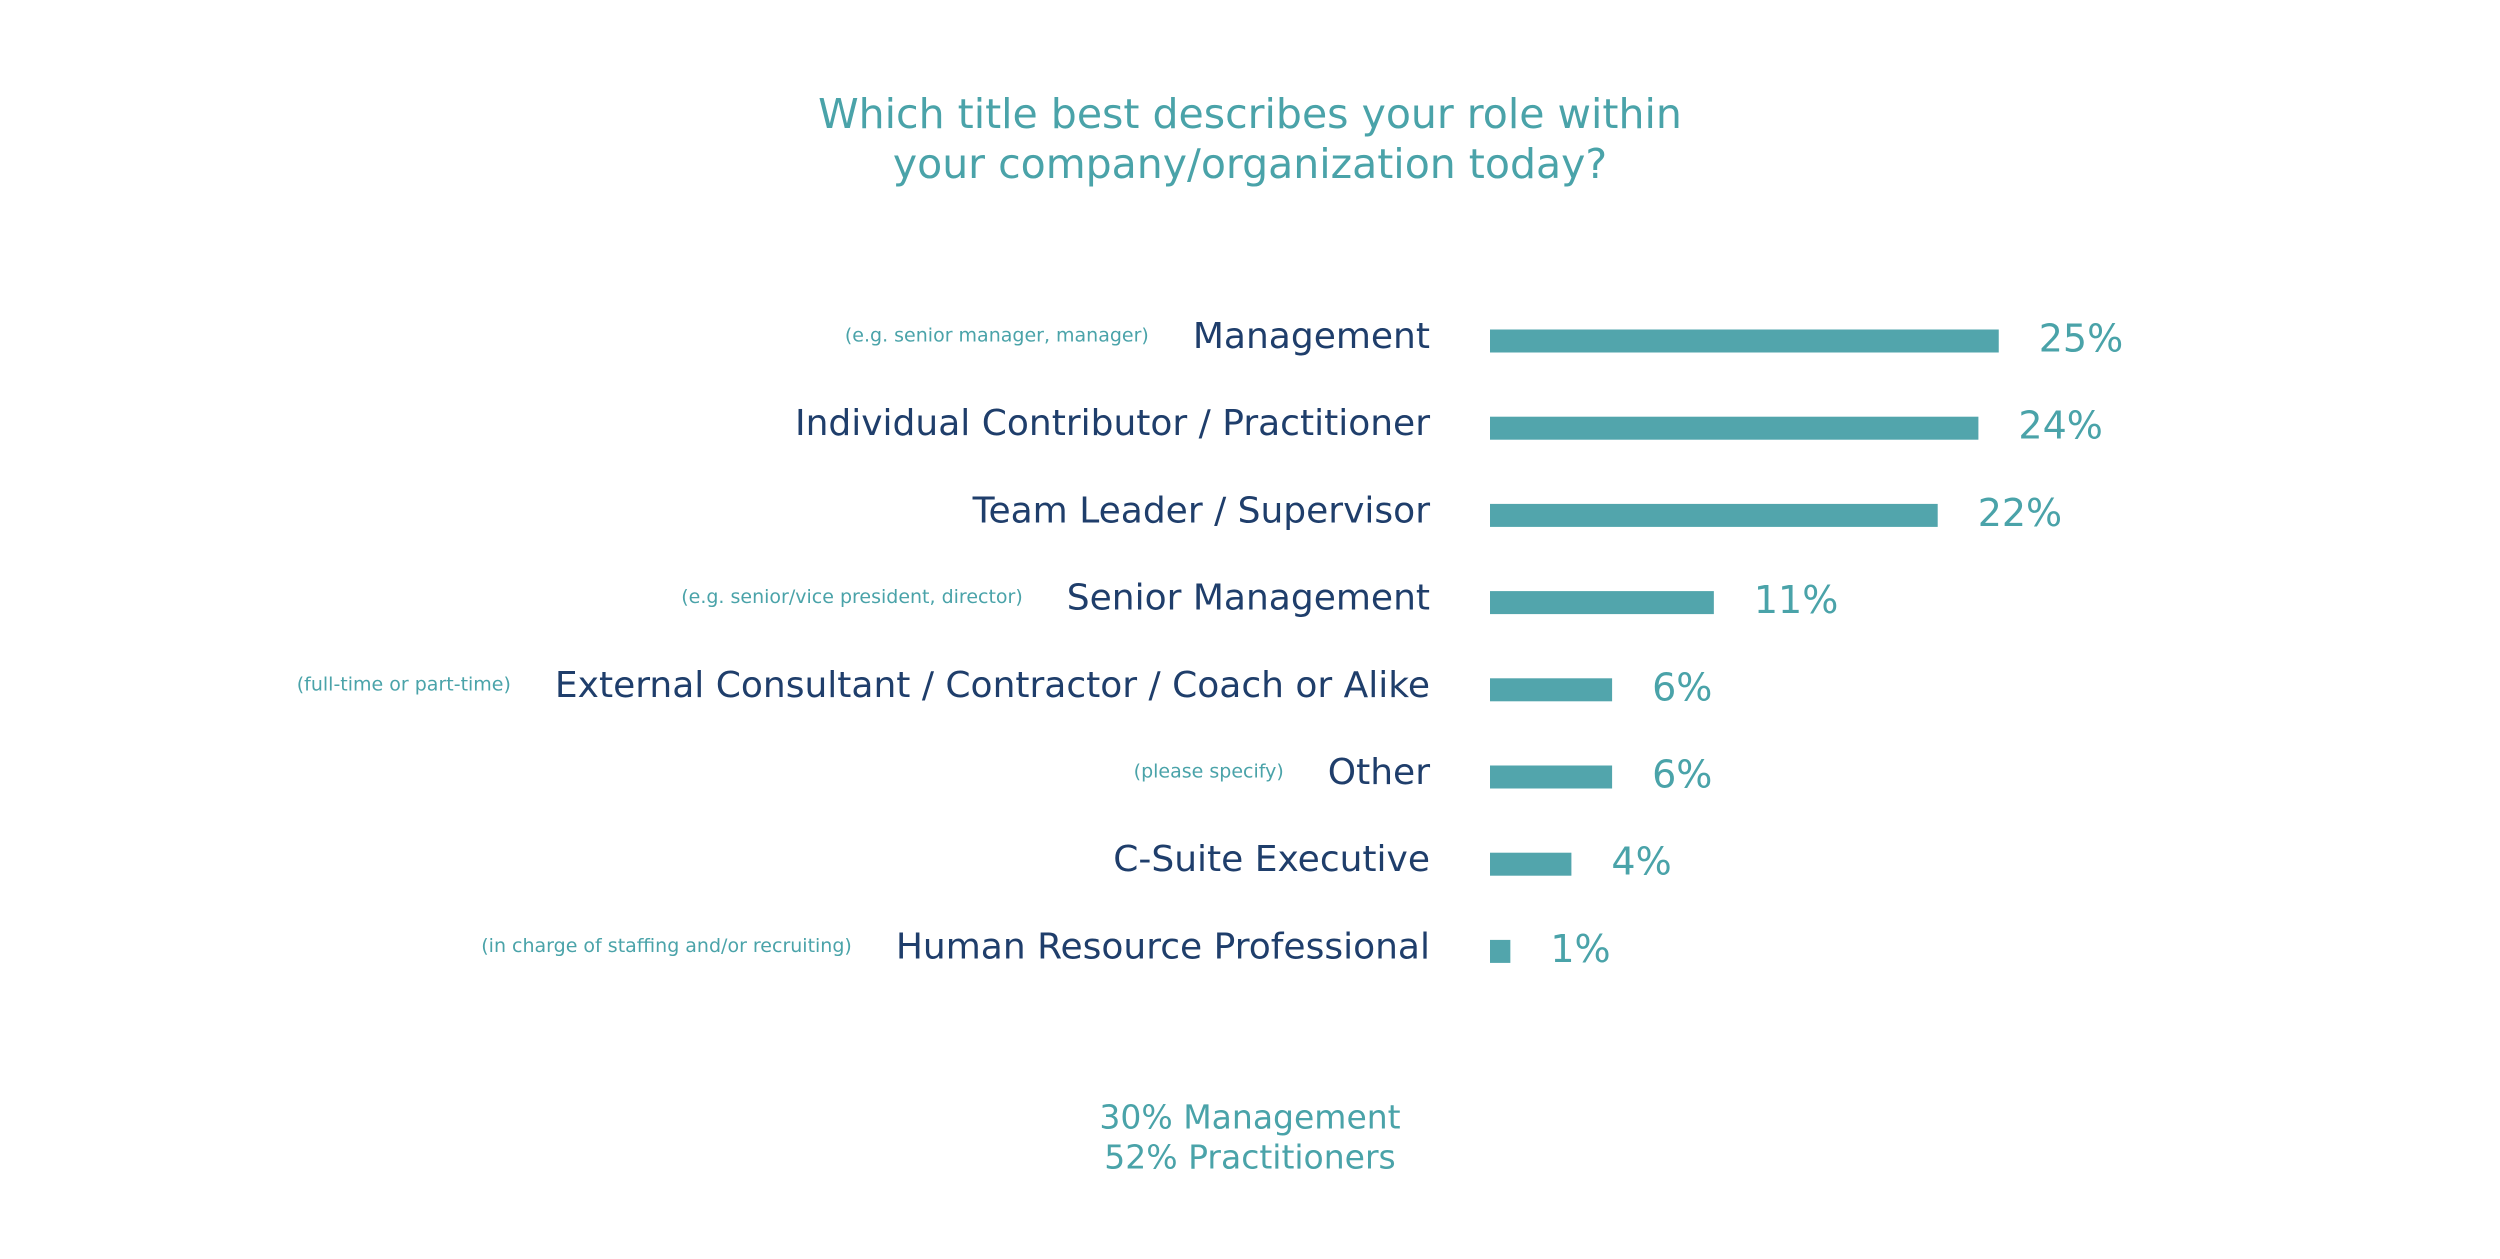 This screenshot has height=1259, width=2500. What do you see at coordinates (1249, 1117) in the screenshot?
I see `note: 30% Management` at bounding box center [1249, 1117].